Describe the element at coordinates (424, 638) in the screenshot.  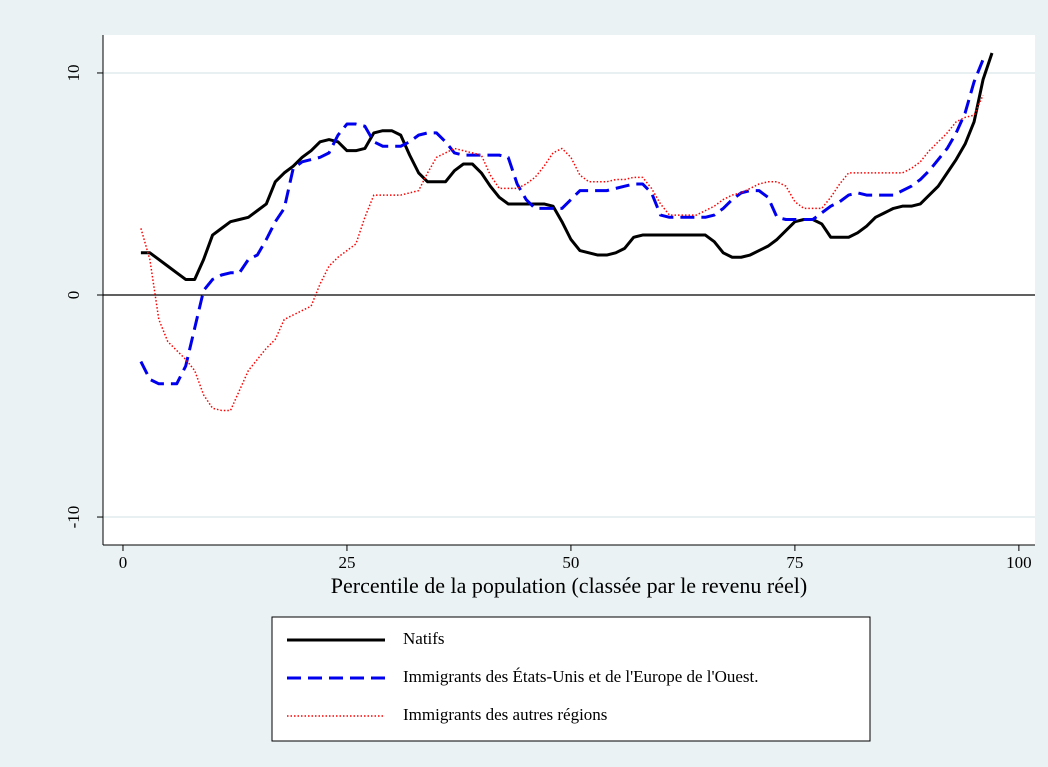
I see `legend-label: Natifs` at that location.